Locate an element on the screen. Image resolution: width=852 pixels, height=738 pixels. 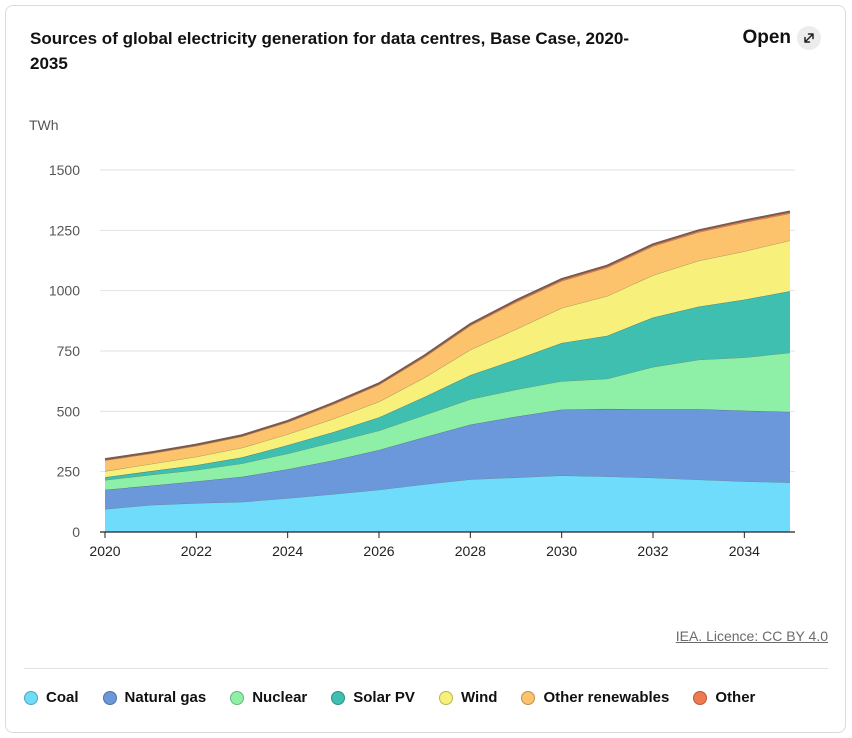
legend-item-other: Other is located at coordinates (724, 697).